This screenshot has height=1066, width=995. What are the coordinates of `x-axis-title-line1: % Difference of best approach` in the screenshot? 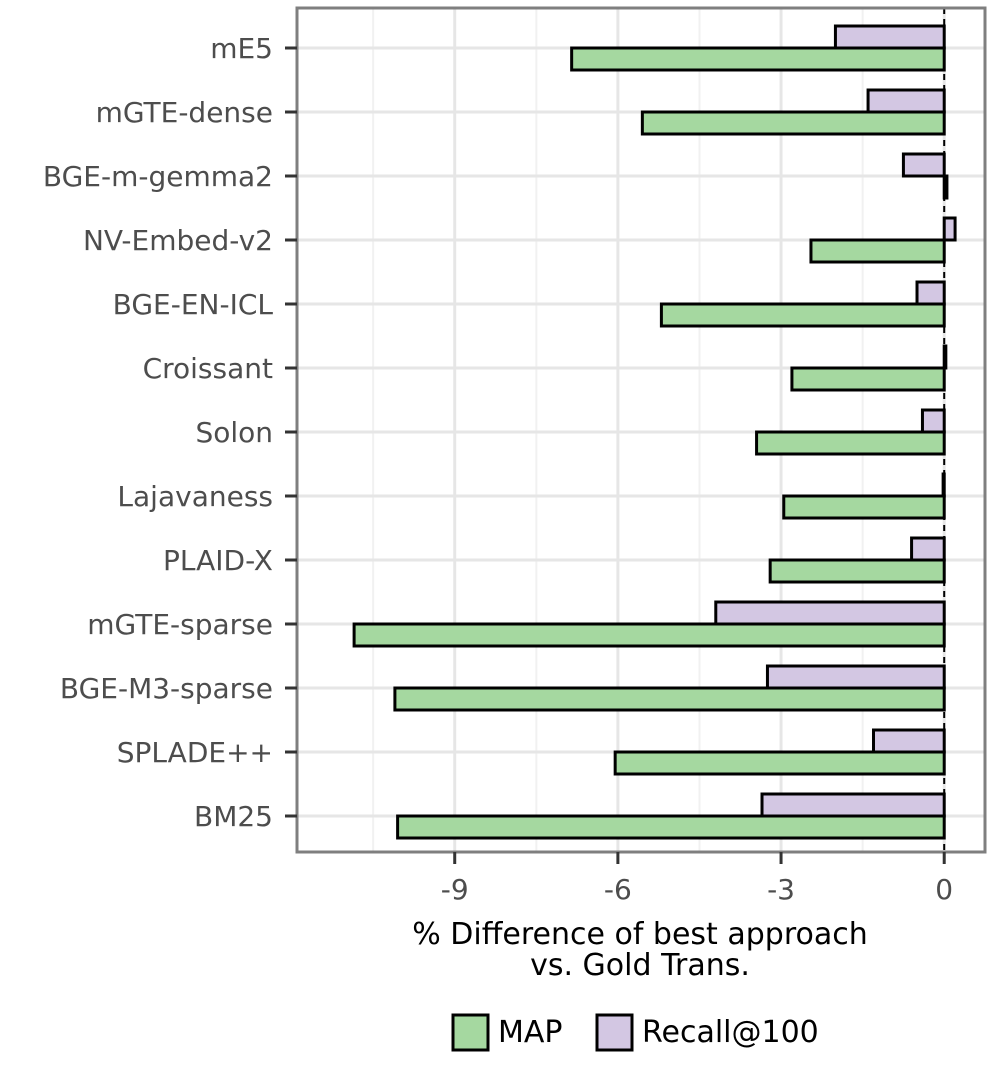 It's located at (640, 934).